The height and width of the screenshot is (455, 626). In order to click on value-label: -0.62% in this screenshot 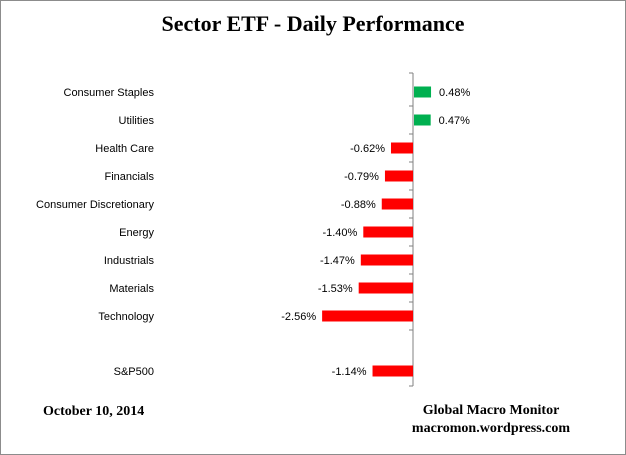, I will do `click(367, 149)`.